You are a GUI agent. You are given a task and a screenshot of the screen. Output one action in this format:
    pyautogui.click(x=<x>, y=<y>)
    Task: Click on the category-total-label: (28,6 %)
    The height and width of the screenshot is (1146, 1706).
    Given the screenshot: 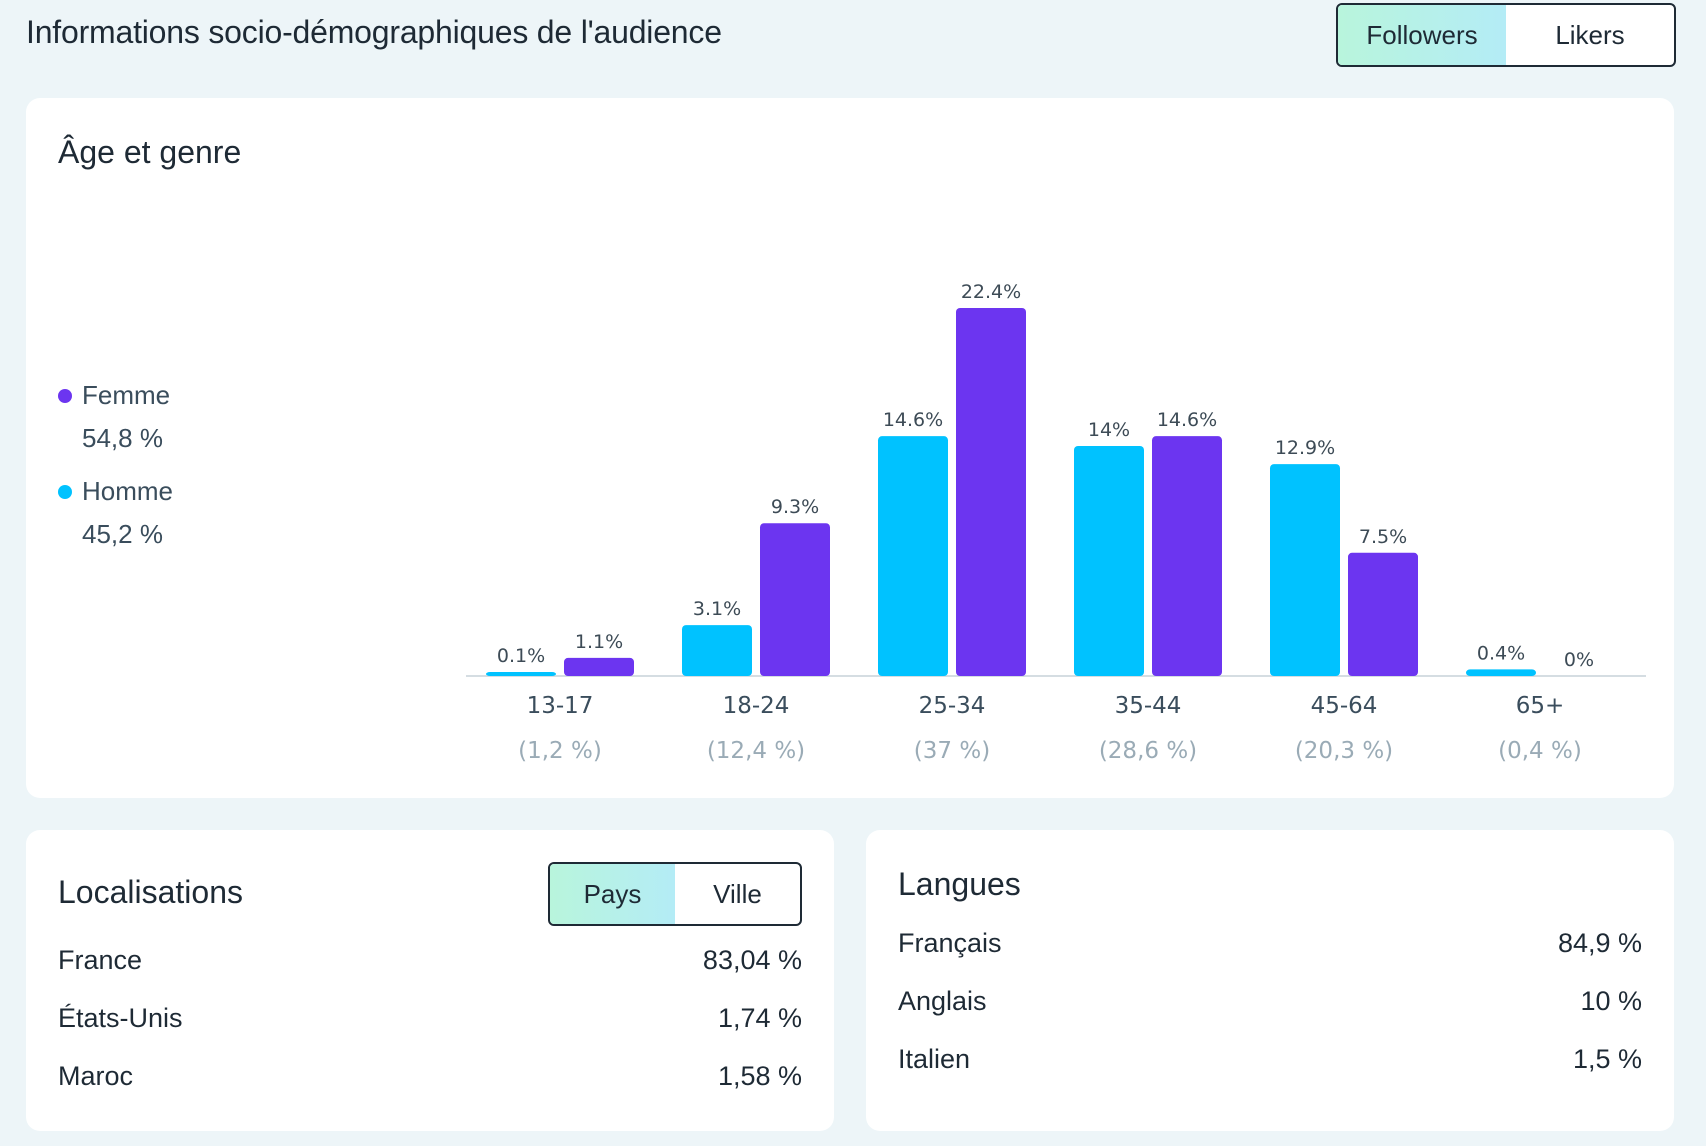 What is the action you would take?
    pyautogui.click(x=1148, y=751)
    